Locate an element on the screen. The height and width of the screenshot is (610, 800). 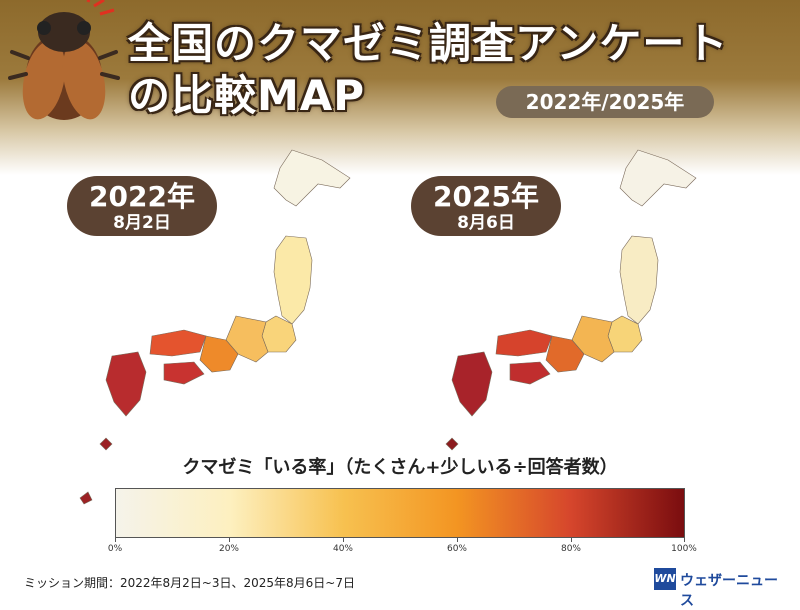
badge-year: 2022年 is located at coordinates (142, 196).